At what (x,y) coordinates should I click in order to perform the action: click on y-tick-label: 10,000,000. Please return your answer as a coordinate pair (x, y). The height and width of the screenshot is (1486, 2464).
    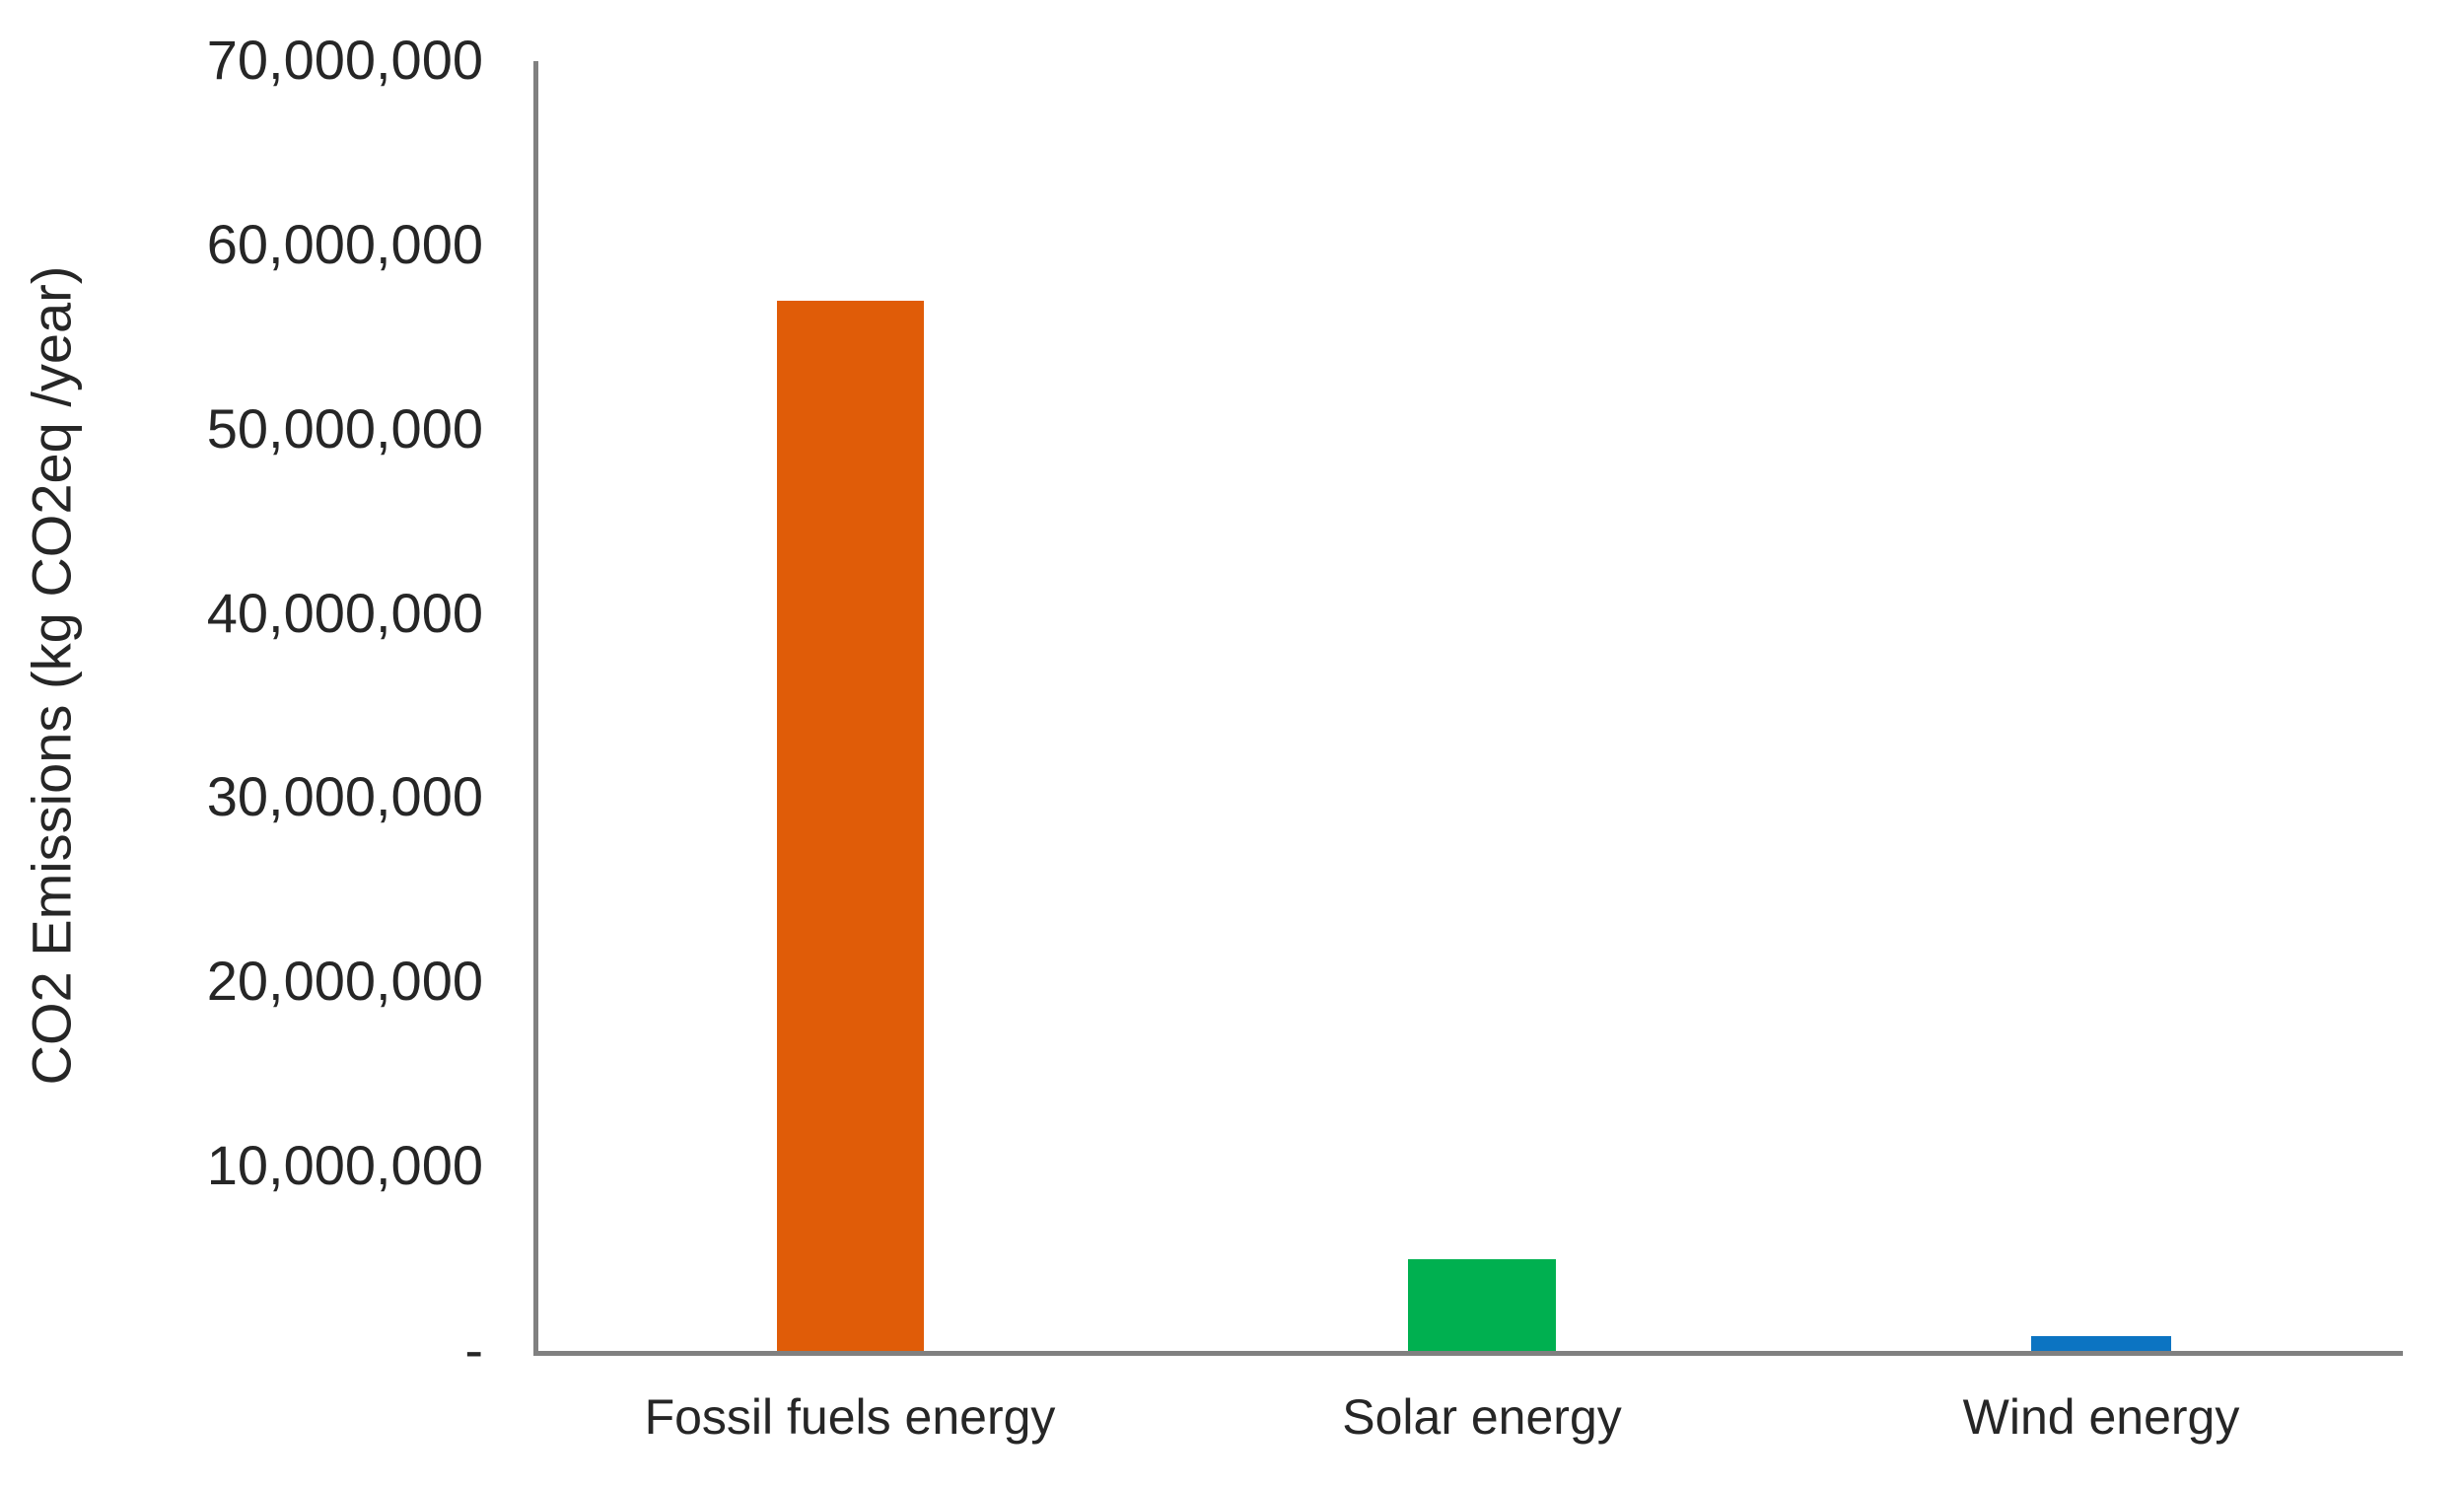
    Looking at the image, I should click on (344, 1165).